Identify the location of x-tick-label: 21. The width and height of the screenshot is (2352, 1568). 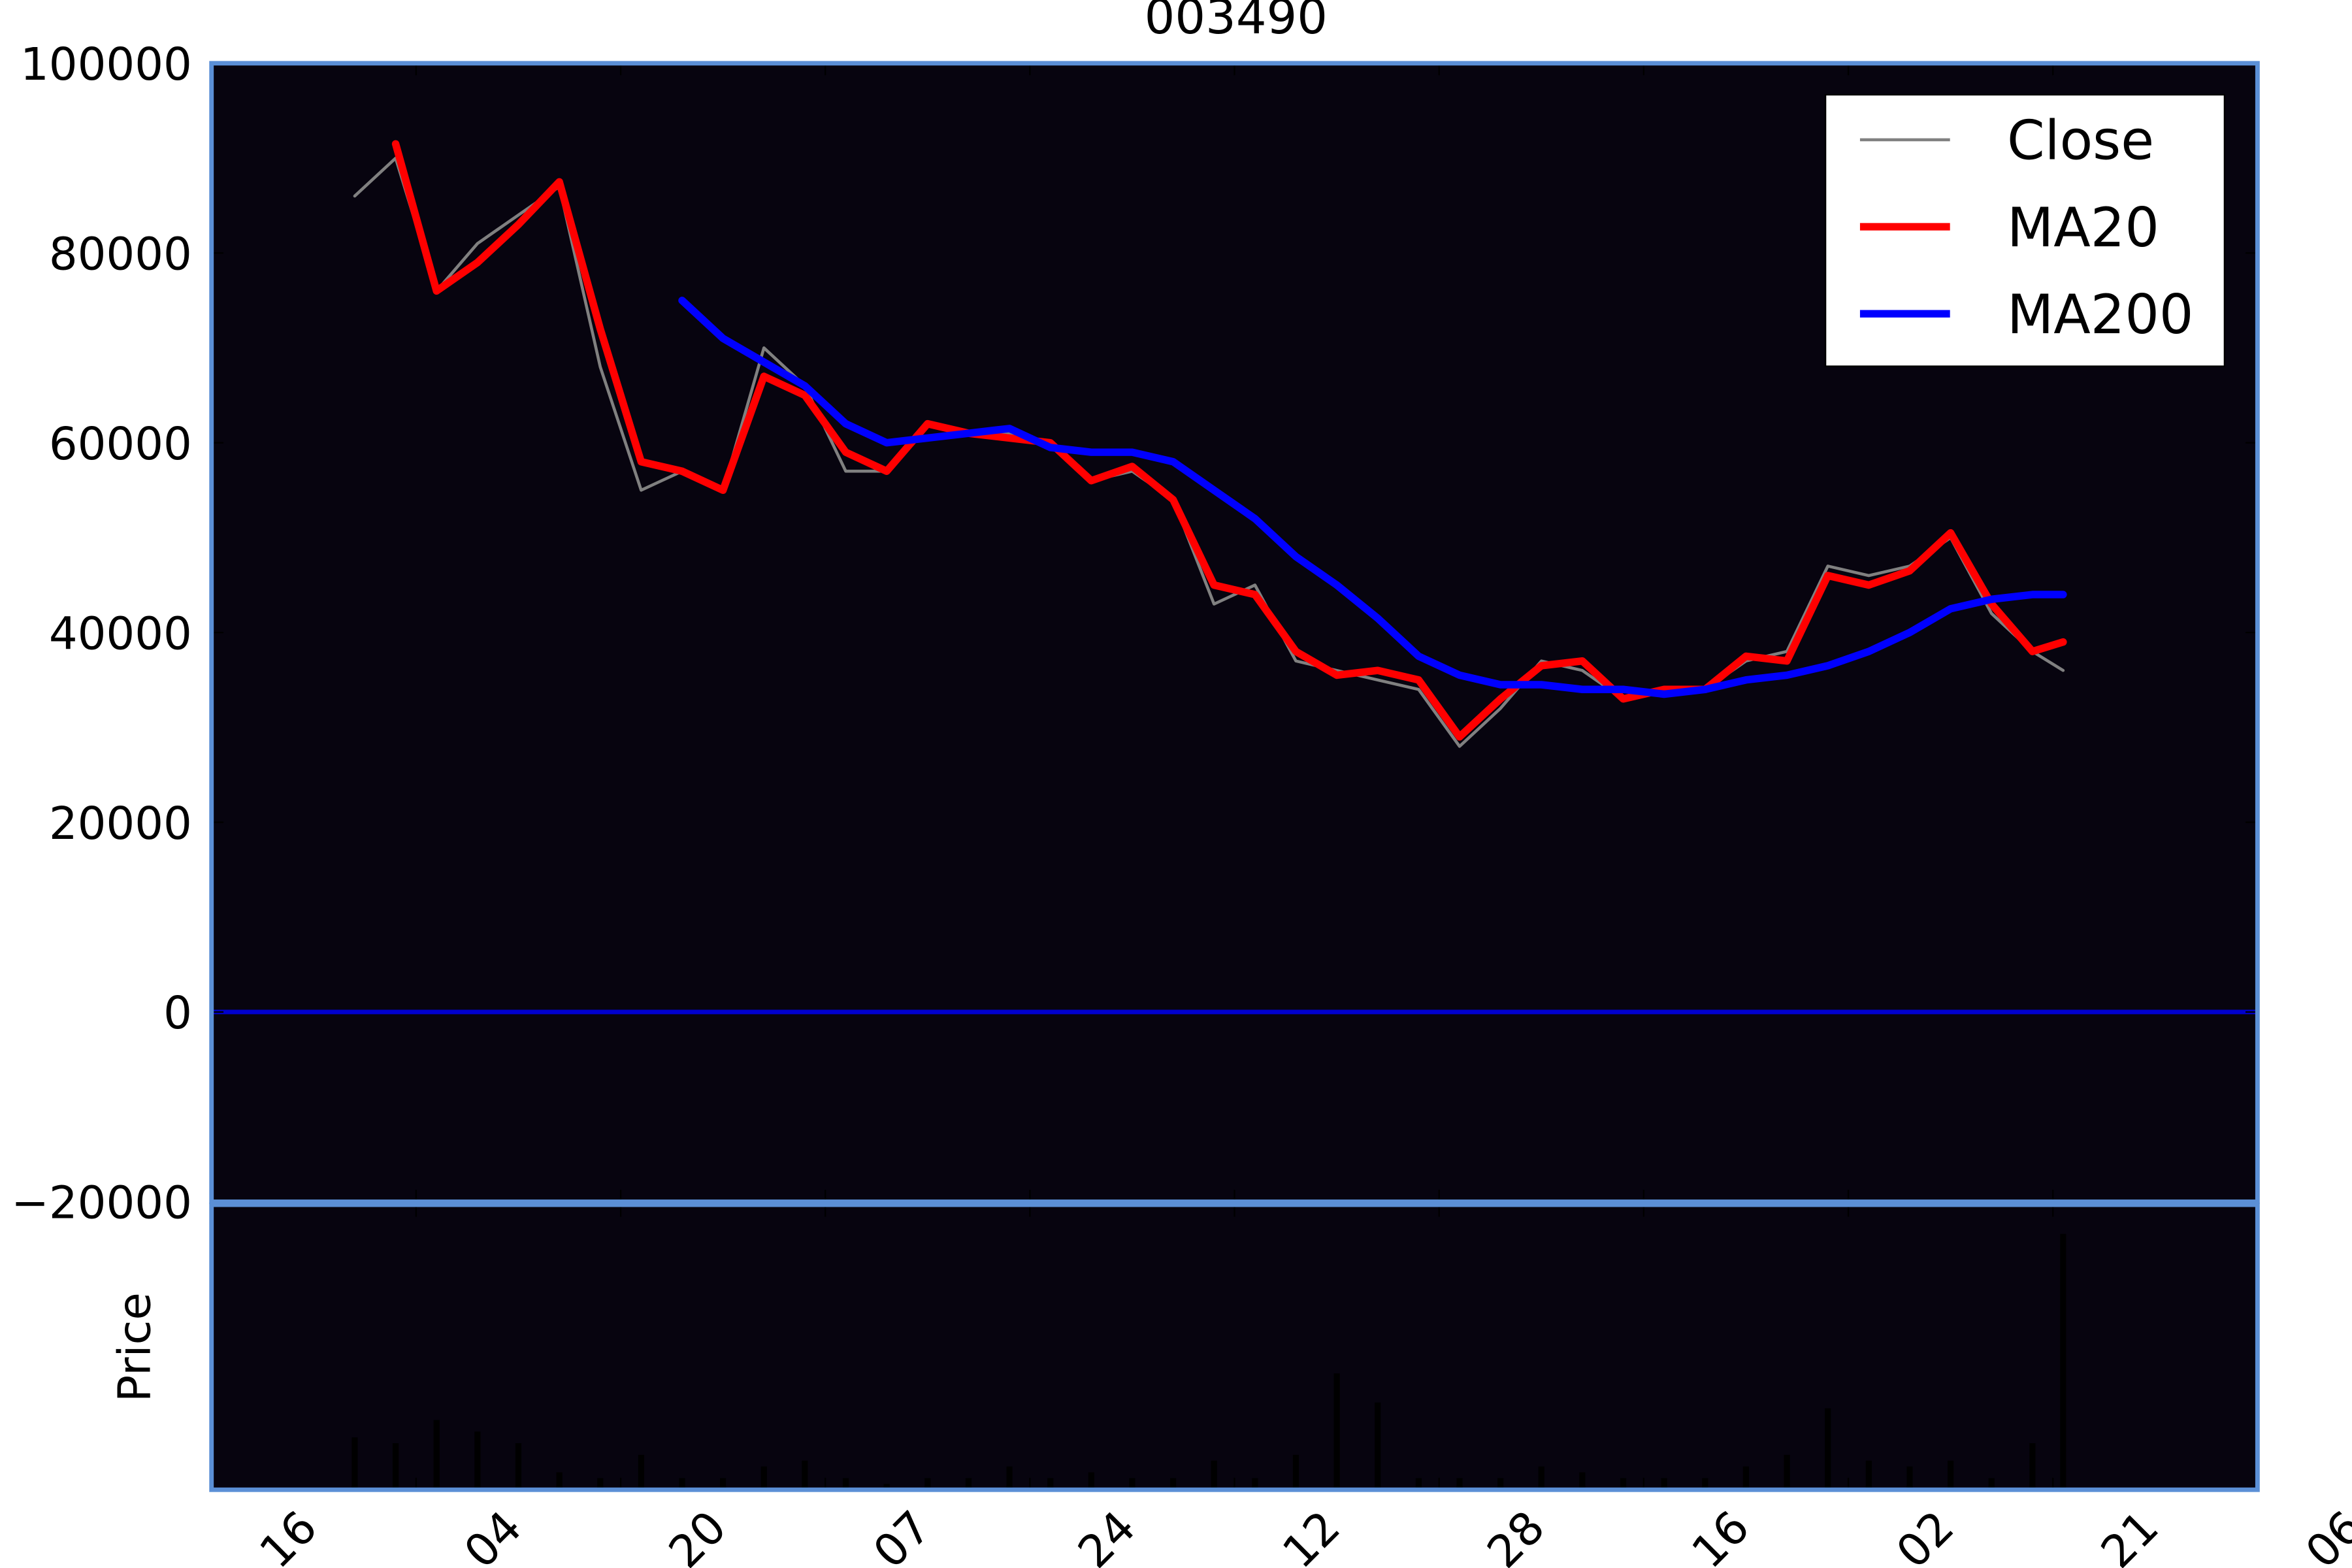
(2130, 1534).